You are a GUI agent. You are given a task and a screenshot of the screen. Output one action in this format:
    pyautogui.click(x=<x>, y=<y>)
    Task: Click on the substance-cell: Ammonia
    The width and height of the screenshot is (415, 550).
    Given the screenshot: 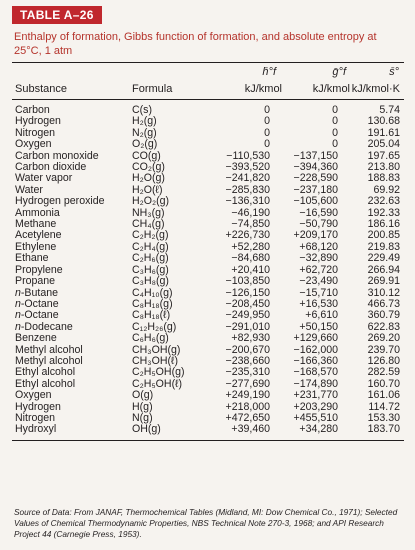 What is the action you would take?
    pyautogui.click(x=37, y=212)
    